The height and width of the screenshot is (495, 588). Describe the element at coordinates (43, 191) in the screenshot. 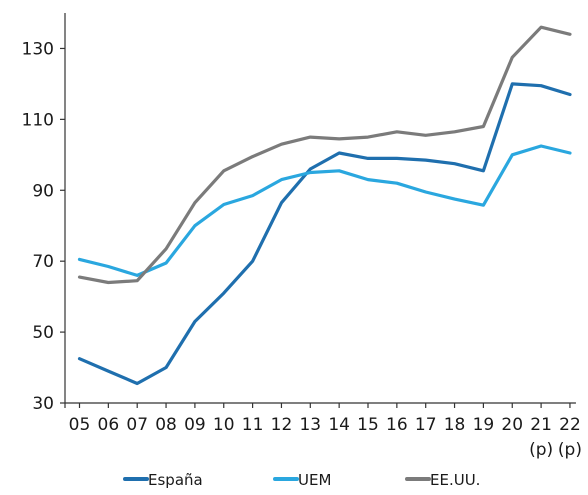

I see `y-tick-label: 90` at that location.